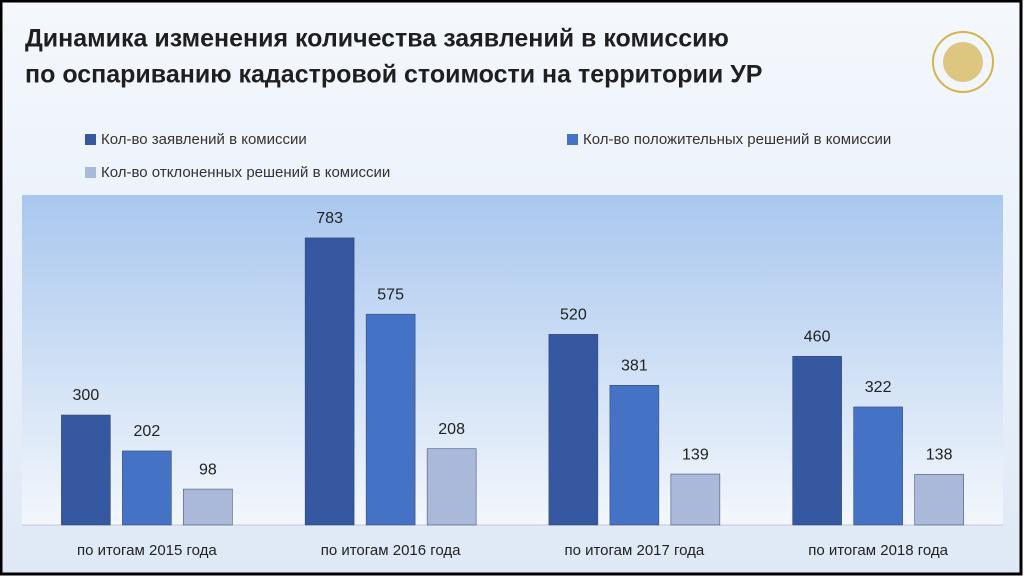  Describe the element at coordinates (695, 454) in the screenshot. I see `value-label: 139` at that location.